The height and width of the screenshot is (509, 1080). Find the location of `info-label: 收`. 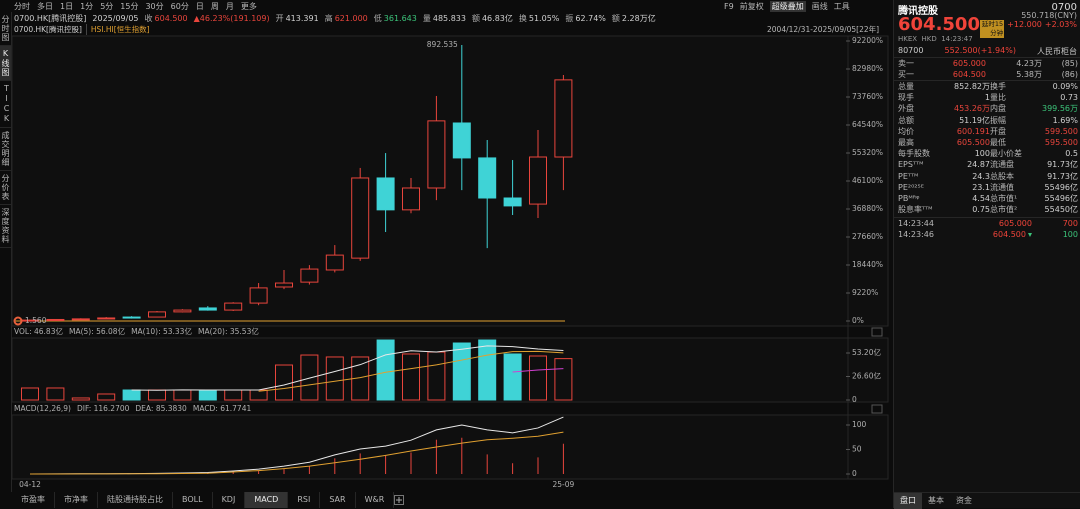

info-label: 收 is located at coordinates (148, 18).